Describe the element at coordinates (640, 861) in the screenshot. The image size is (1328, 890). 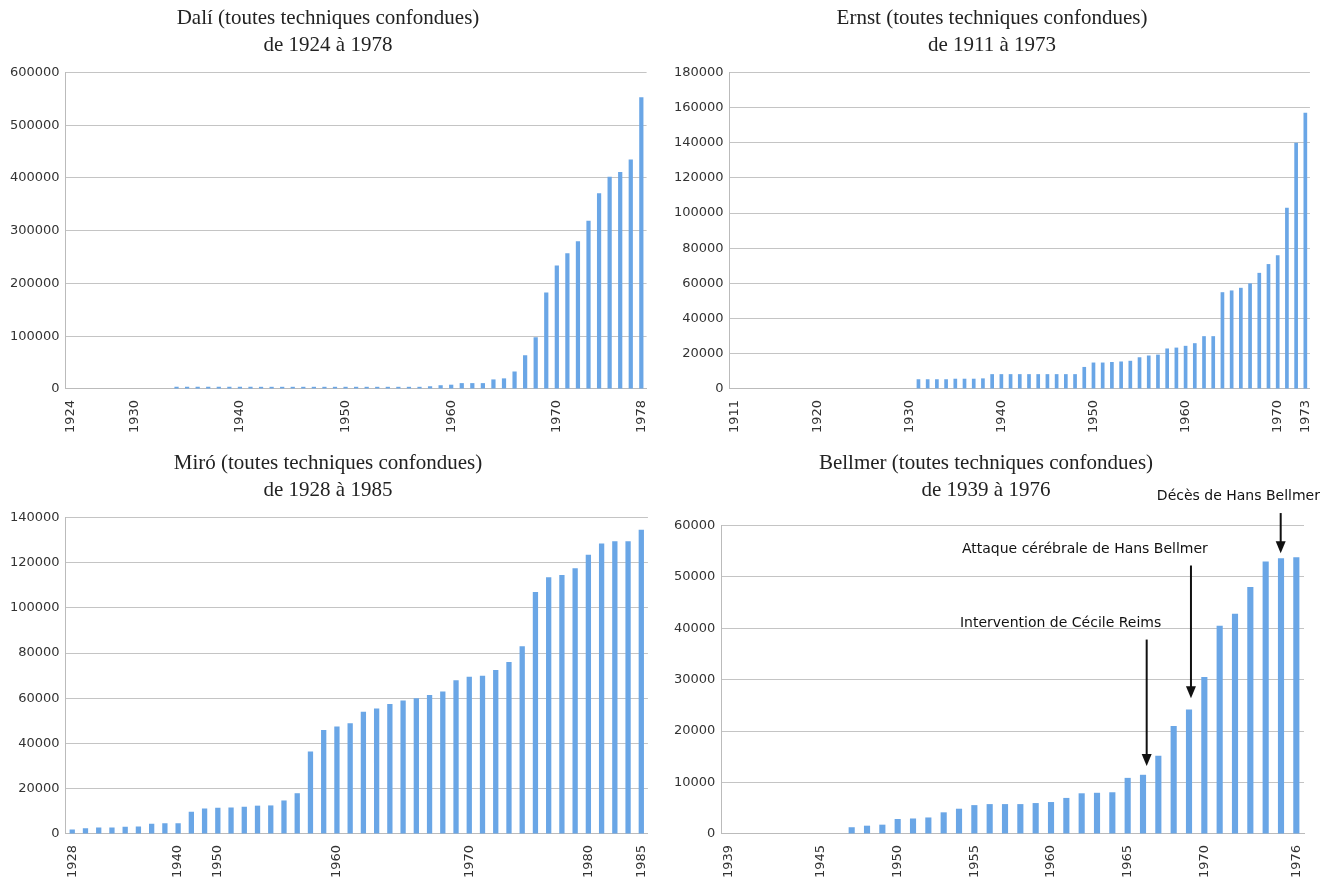
I see `x-tick-label: 1985` at that location.